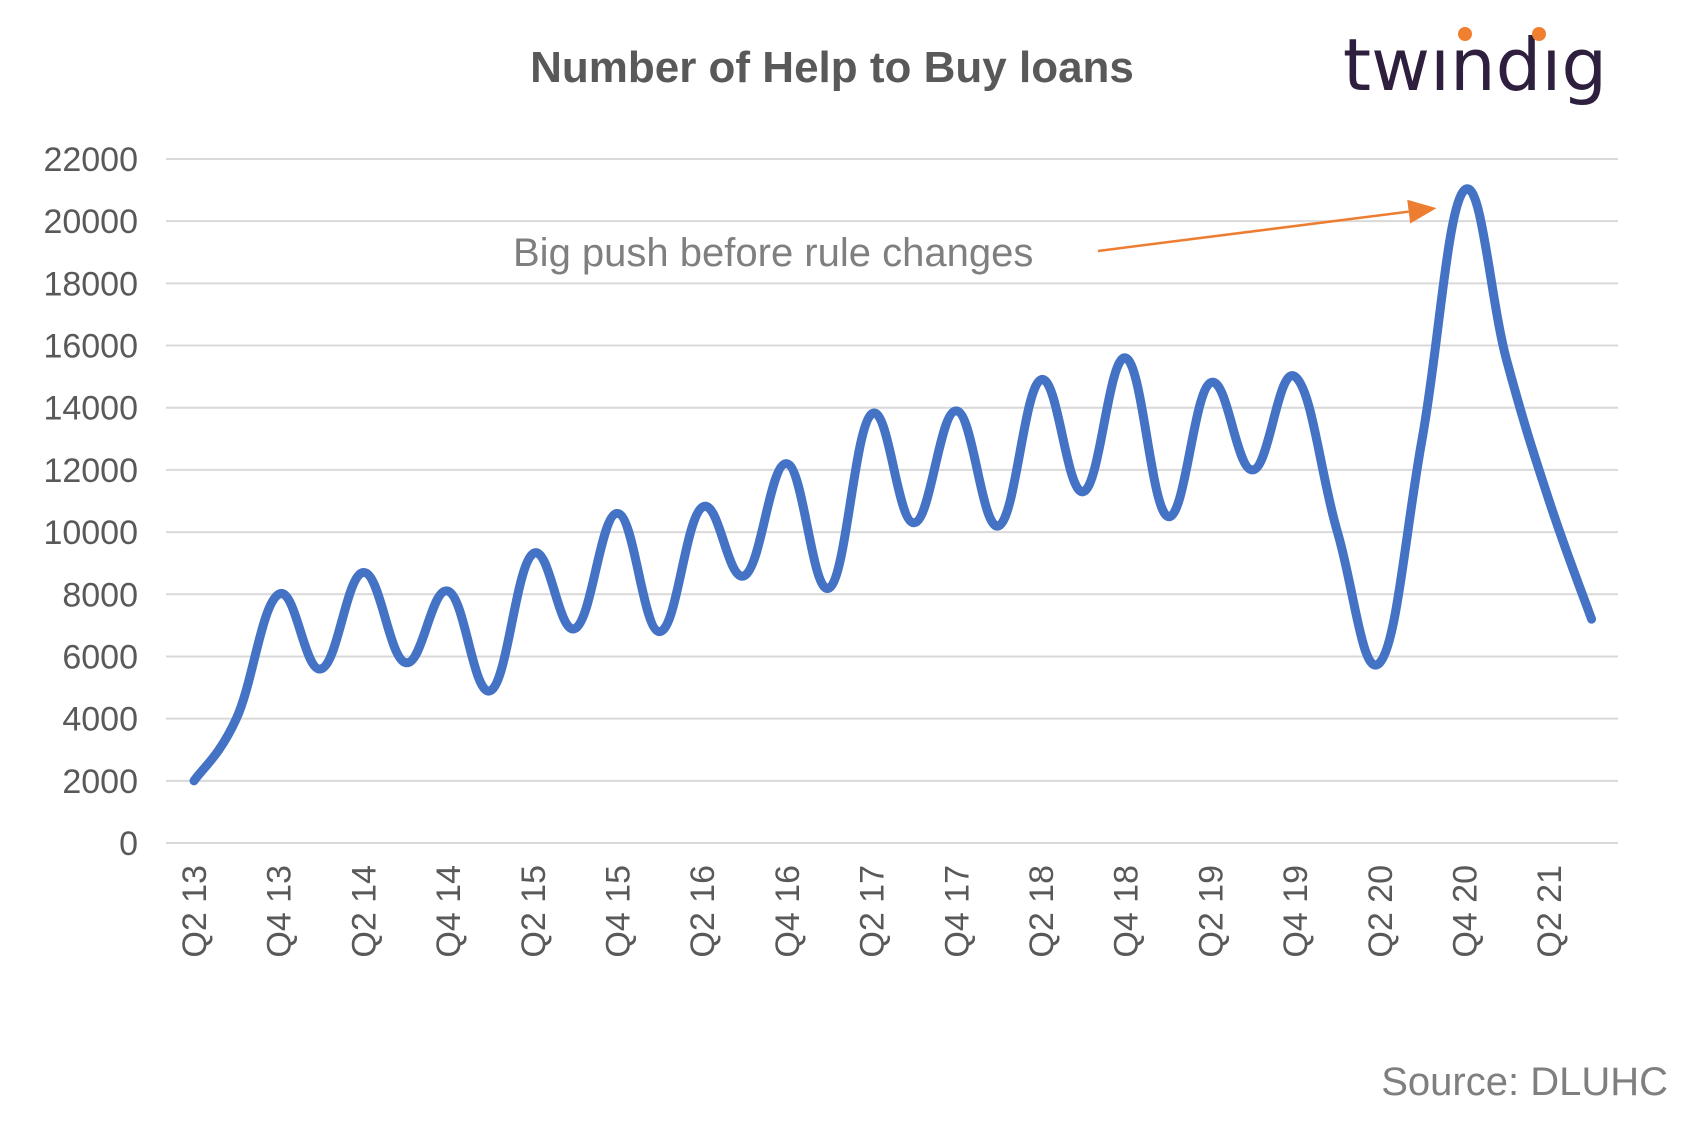 The image size is (1689, 1127). Describe the element at coordinates (1253, 231) in the screenshot. I see `arrow-shaft` at that location.